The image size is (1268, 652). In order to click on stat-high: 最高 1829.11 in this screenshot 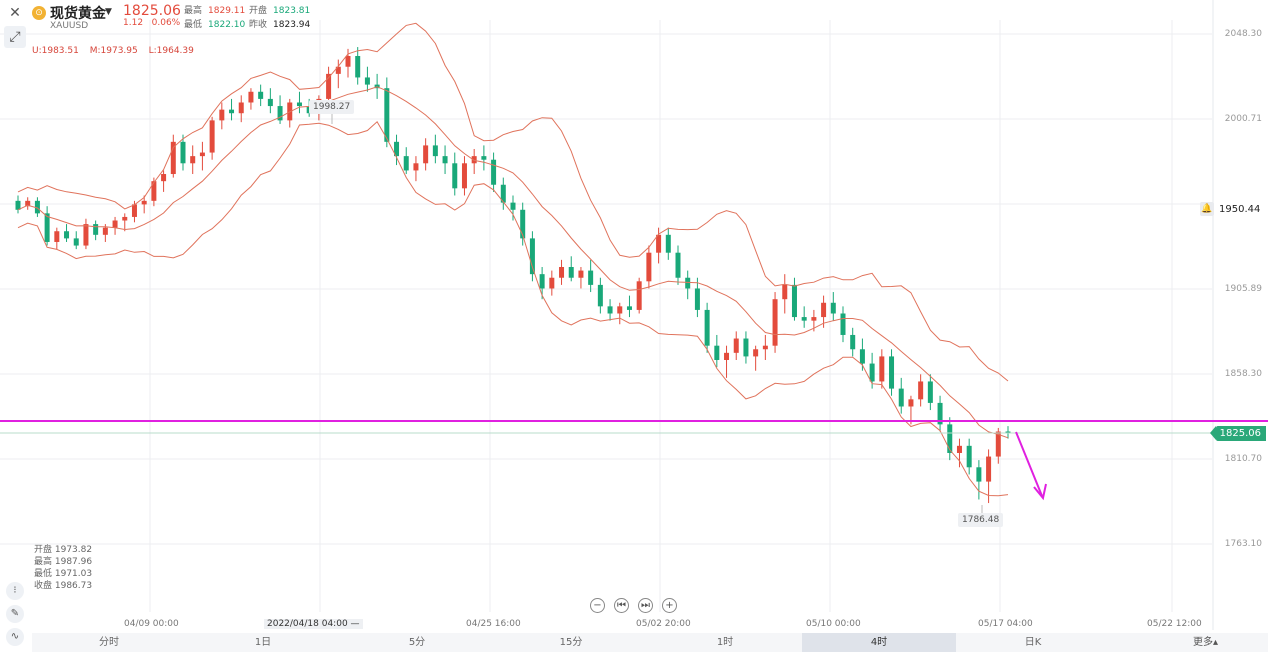, I will do `click(214, 9)`.